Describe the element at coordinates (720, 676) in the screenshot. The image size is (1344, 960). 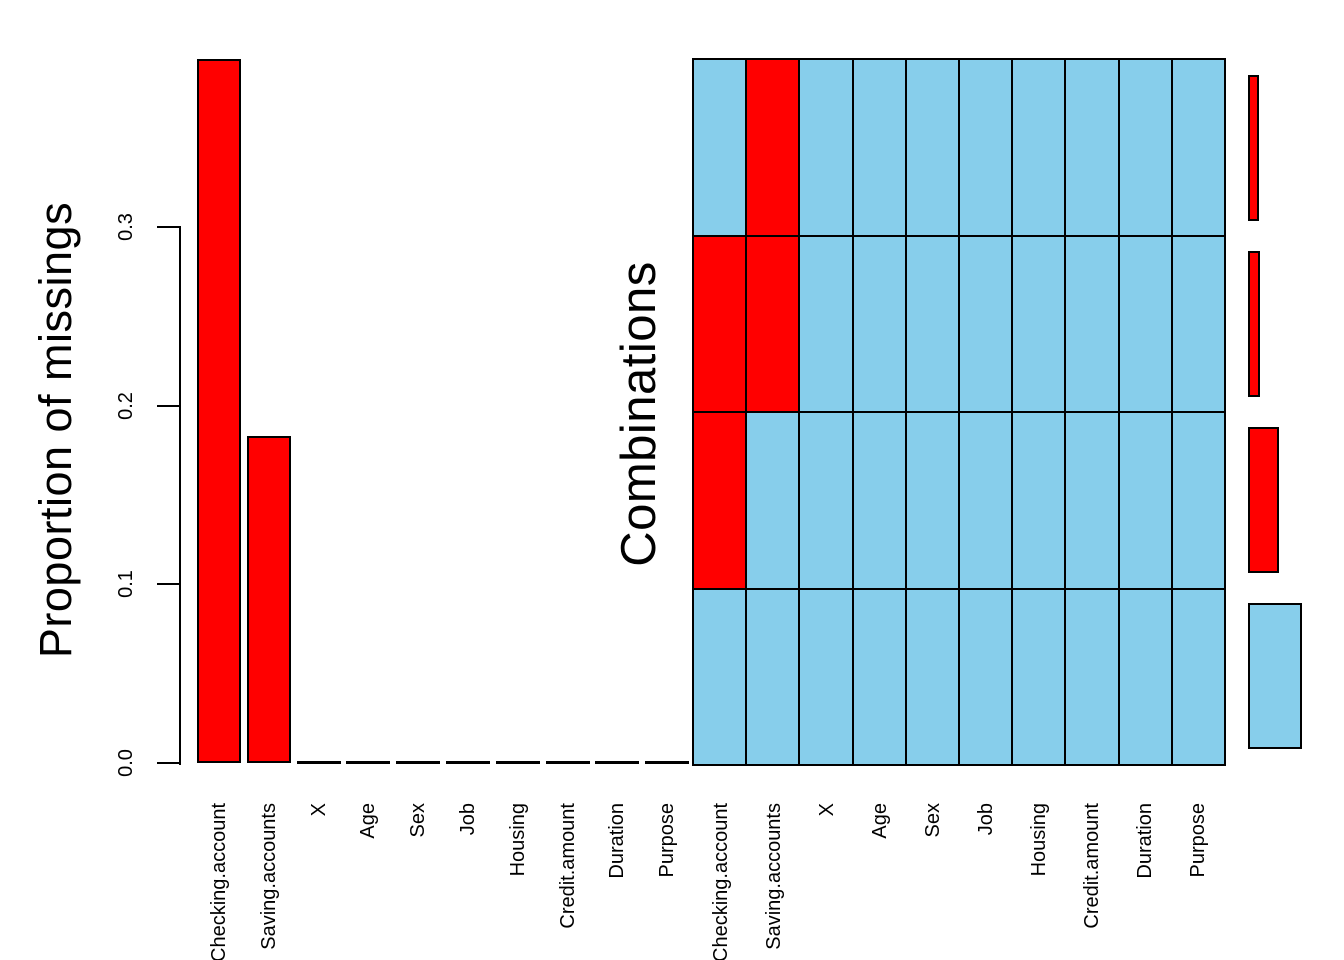
I see `cell-row4-checking-account-observed` at that location.